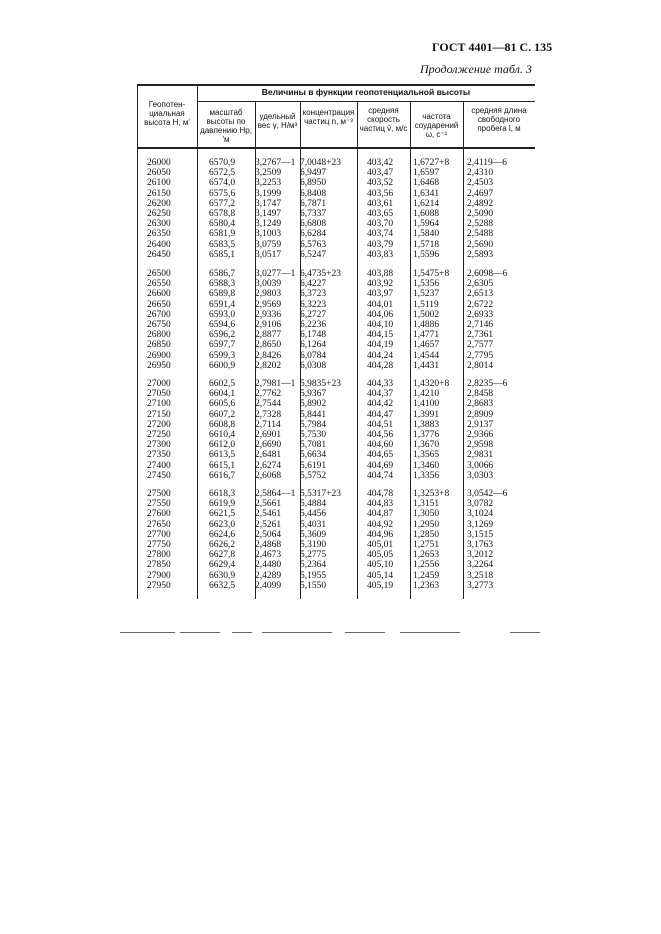 The width and height of the screenshot is (661, 934). I want to click on cell-velocity: 403,47, so click(380, 173).